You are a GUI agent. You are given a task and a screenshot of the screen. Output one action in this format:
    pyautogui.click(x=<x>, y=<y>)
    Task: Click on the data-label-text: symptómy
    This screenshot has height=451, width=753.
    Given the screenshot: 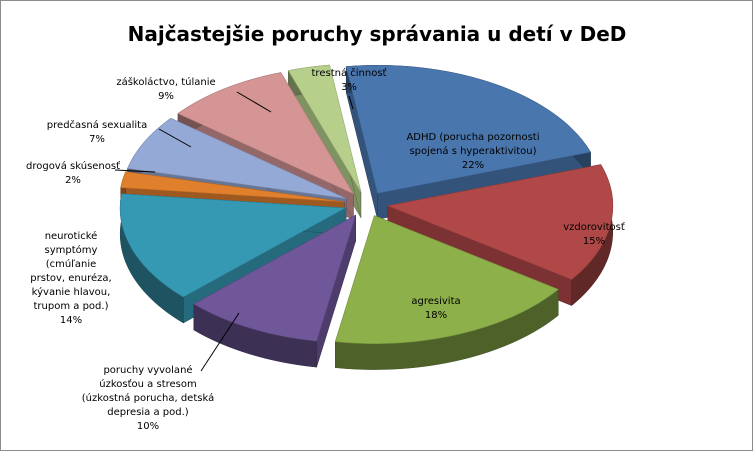 What is the action you would take?
    pyautogui.click(x=71, y=250)
    